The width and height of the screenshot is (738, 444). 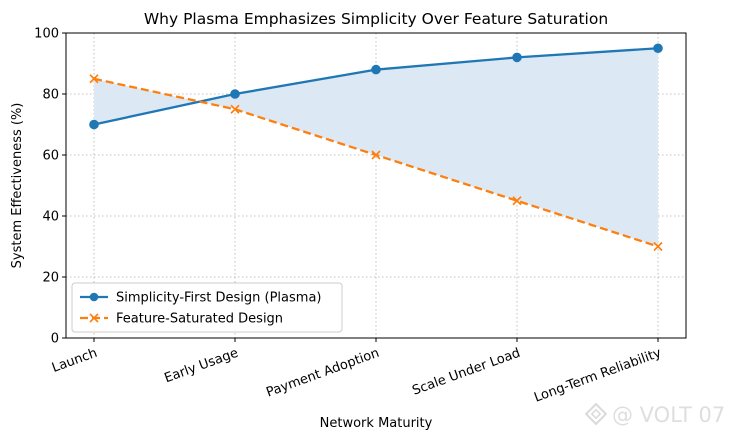 I want to click on legend-box, so click(x=207, y=307).